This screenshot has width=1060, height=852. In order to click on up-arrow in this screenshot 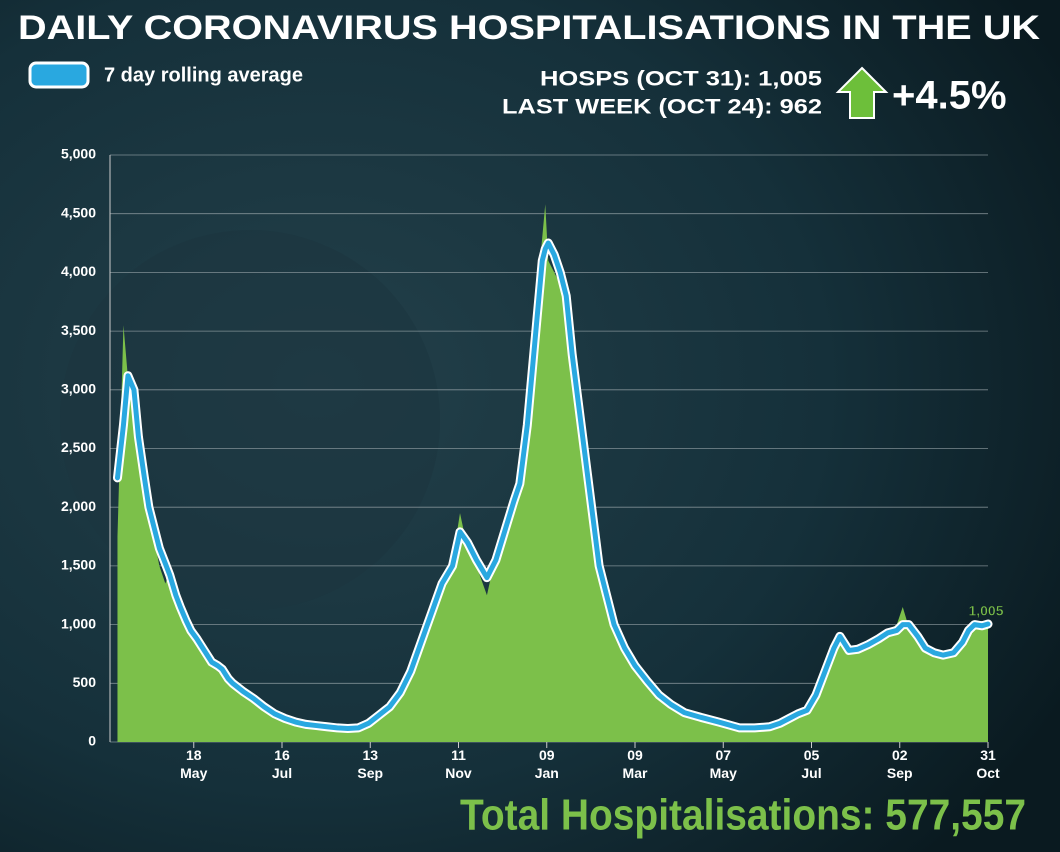, I will do `click(862, 92)`.